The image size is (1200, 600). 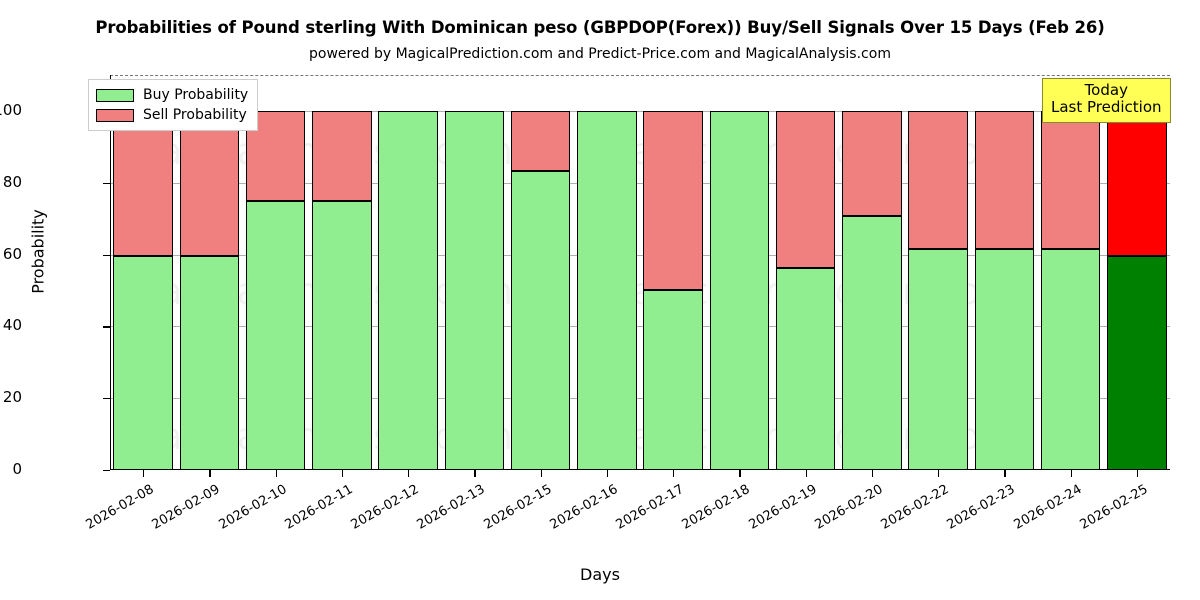 I want to click on legend-item-sell: Sell Probability, so click(x=172, y=115).